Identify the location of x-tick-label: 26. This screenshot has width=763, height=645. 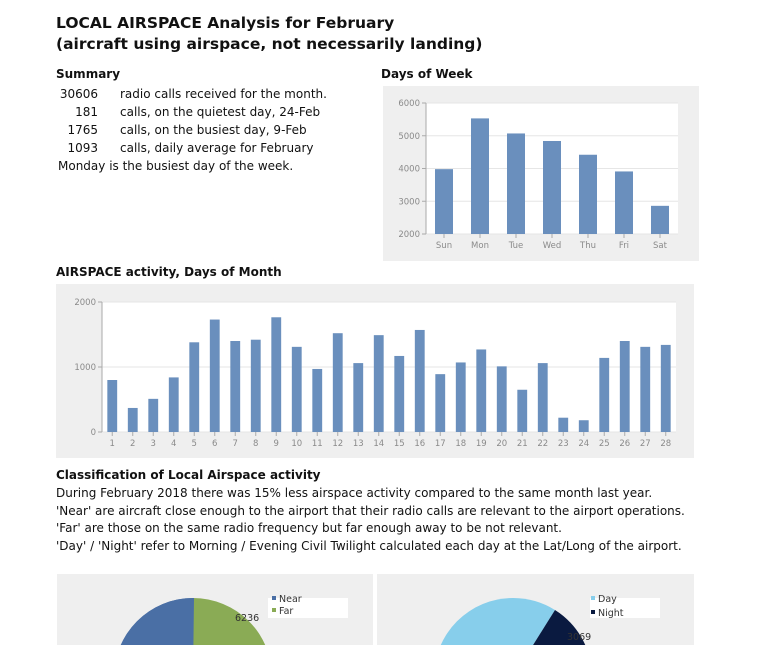
(624, 444).